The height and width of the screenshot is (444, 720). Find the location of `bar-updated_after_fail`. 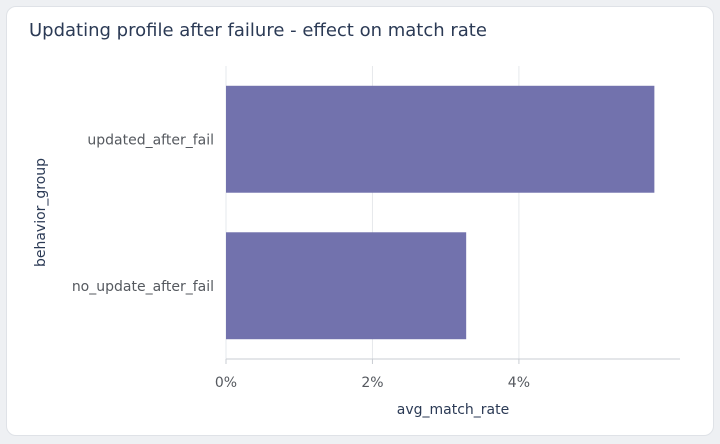

bar-updated_after_fail is located at coordinates (440, 139).